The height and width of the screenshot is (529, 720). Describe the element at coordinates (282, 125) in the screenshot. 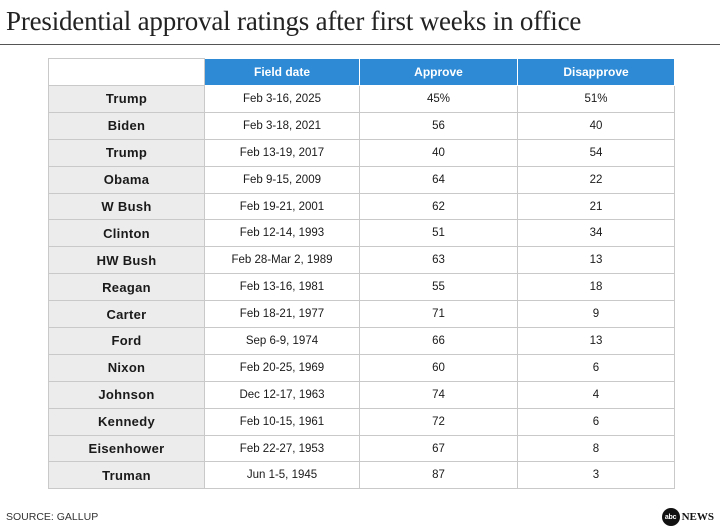

I see `cell-field-date: Feb 3-18, 2021` at that location.